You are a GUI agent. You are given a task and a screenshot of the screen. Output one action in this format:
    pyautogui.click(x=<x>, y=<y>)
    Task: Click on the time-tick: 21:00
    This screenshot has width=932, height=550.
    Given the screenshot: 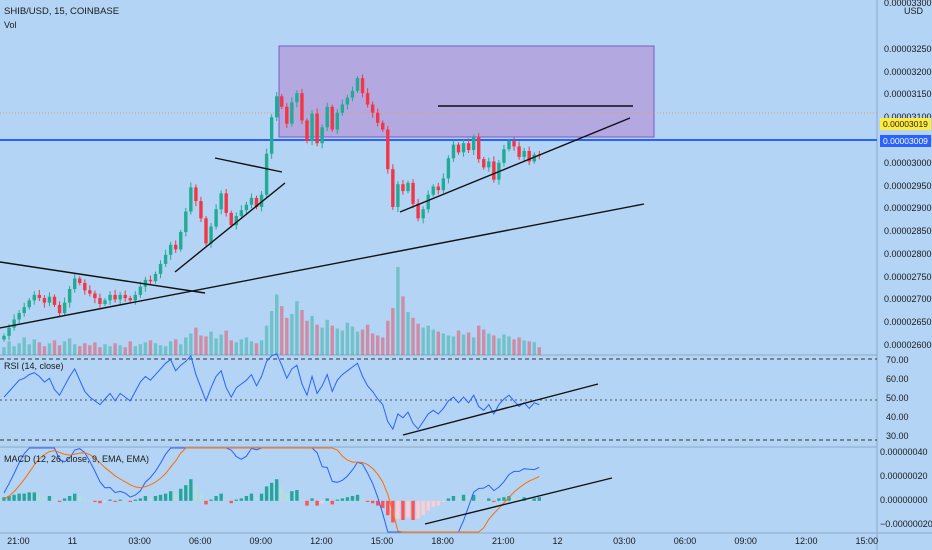 What is the action you would take?
    pyautogui.click(x=18, y=541)
    